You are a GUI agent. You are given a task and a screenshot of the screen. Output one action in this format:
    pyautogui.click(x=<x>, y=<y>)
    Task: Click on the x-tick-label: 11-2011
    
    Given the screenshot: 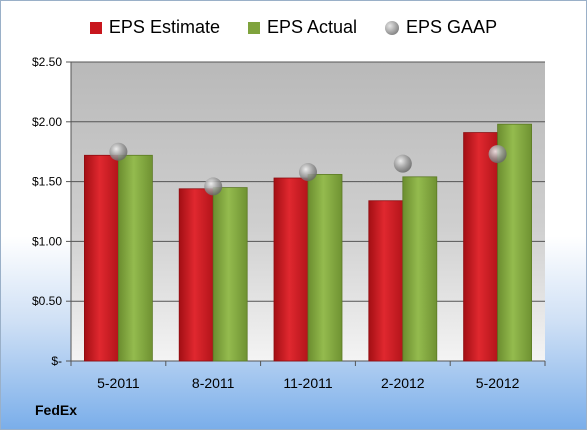 What is the action you would take?
    pyautogui.click(x=308, y=383)
    